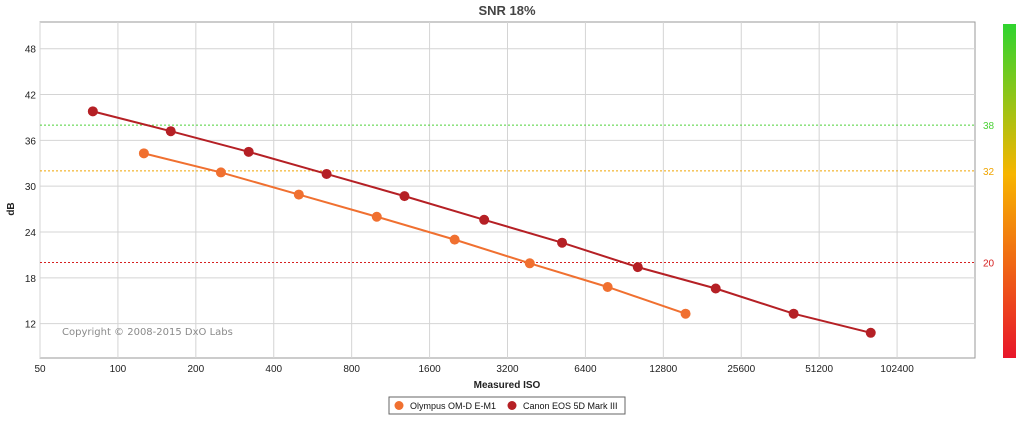 This screenshot has width=1024, height=426. I want to click on legend-label-olympus: Olympus OM-D E-M1, so click(453, 406).